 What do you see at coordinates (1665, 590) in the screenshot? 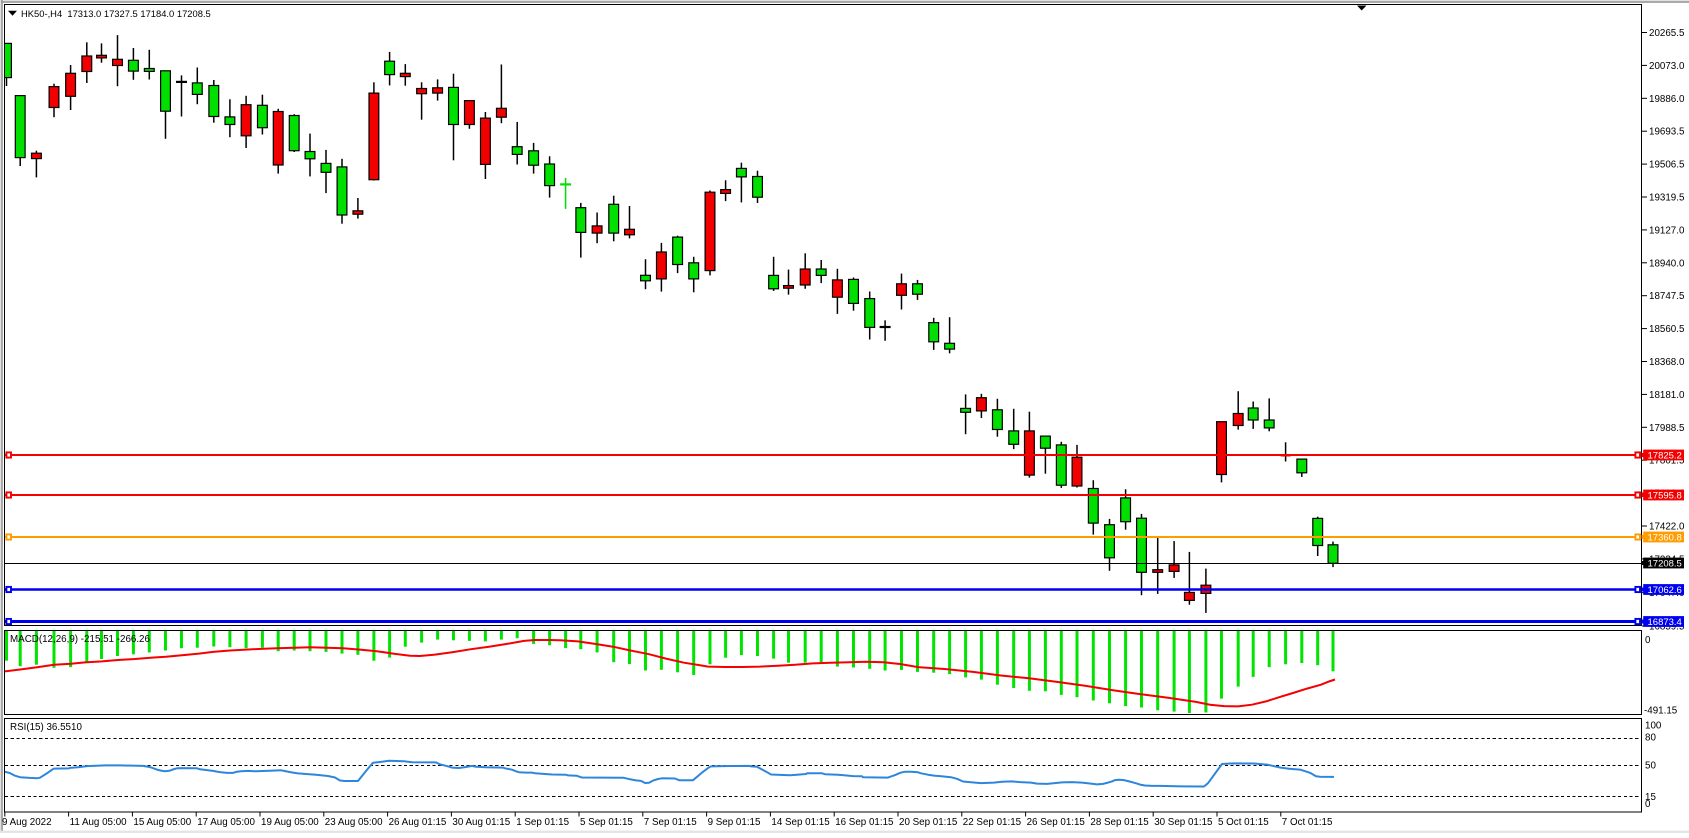
I see `svg-text: 17062.6` at bounding box center [1665, 590].